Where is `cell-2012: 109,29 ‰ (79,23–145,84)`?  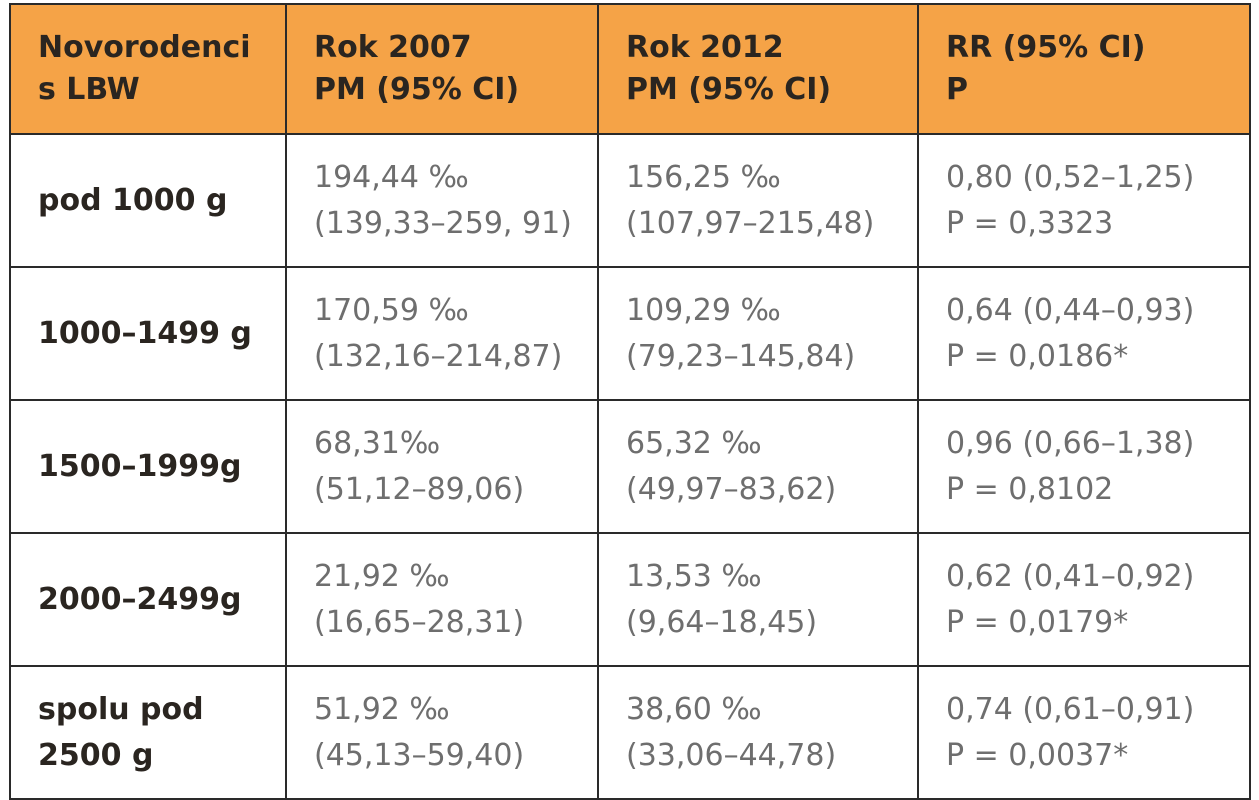 cell-2012: 109,29 ‰ (79,23–145,84) is located at coordinates (758, 333).